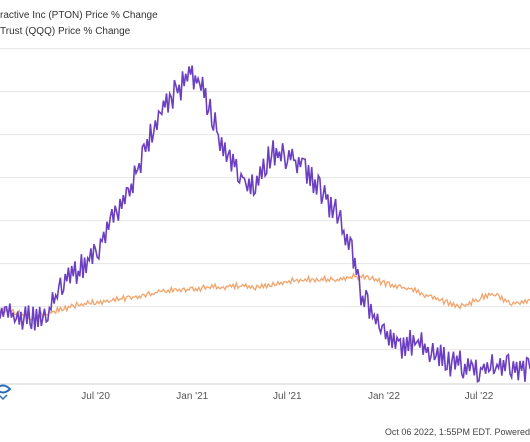 The image size is (530, 442). What do you see at coordinates (6, 394) in the screenshot?
I see `ycharts-logo-icon` at bounding box center [6, 394].